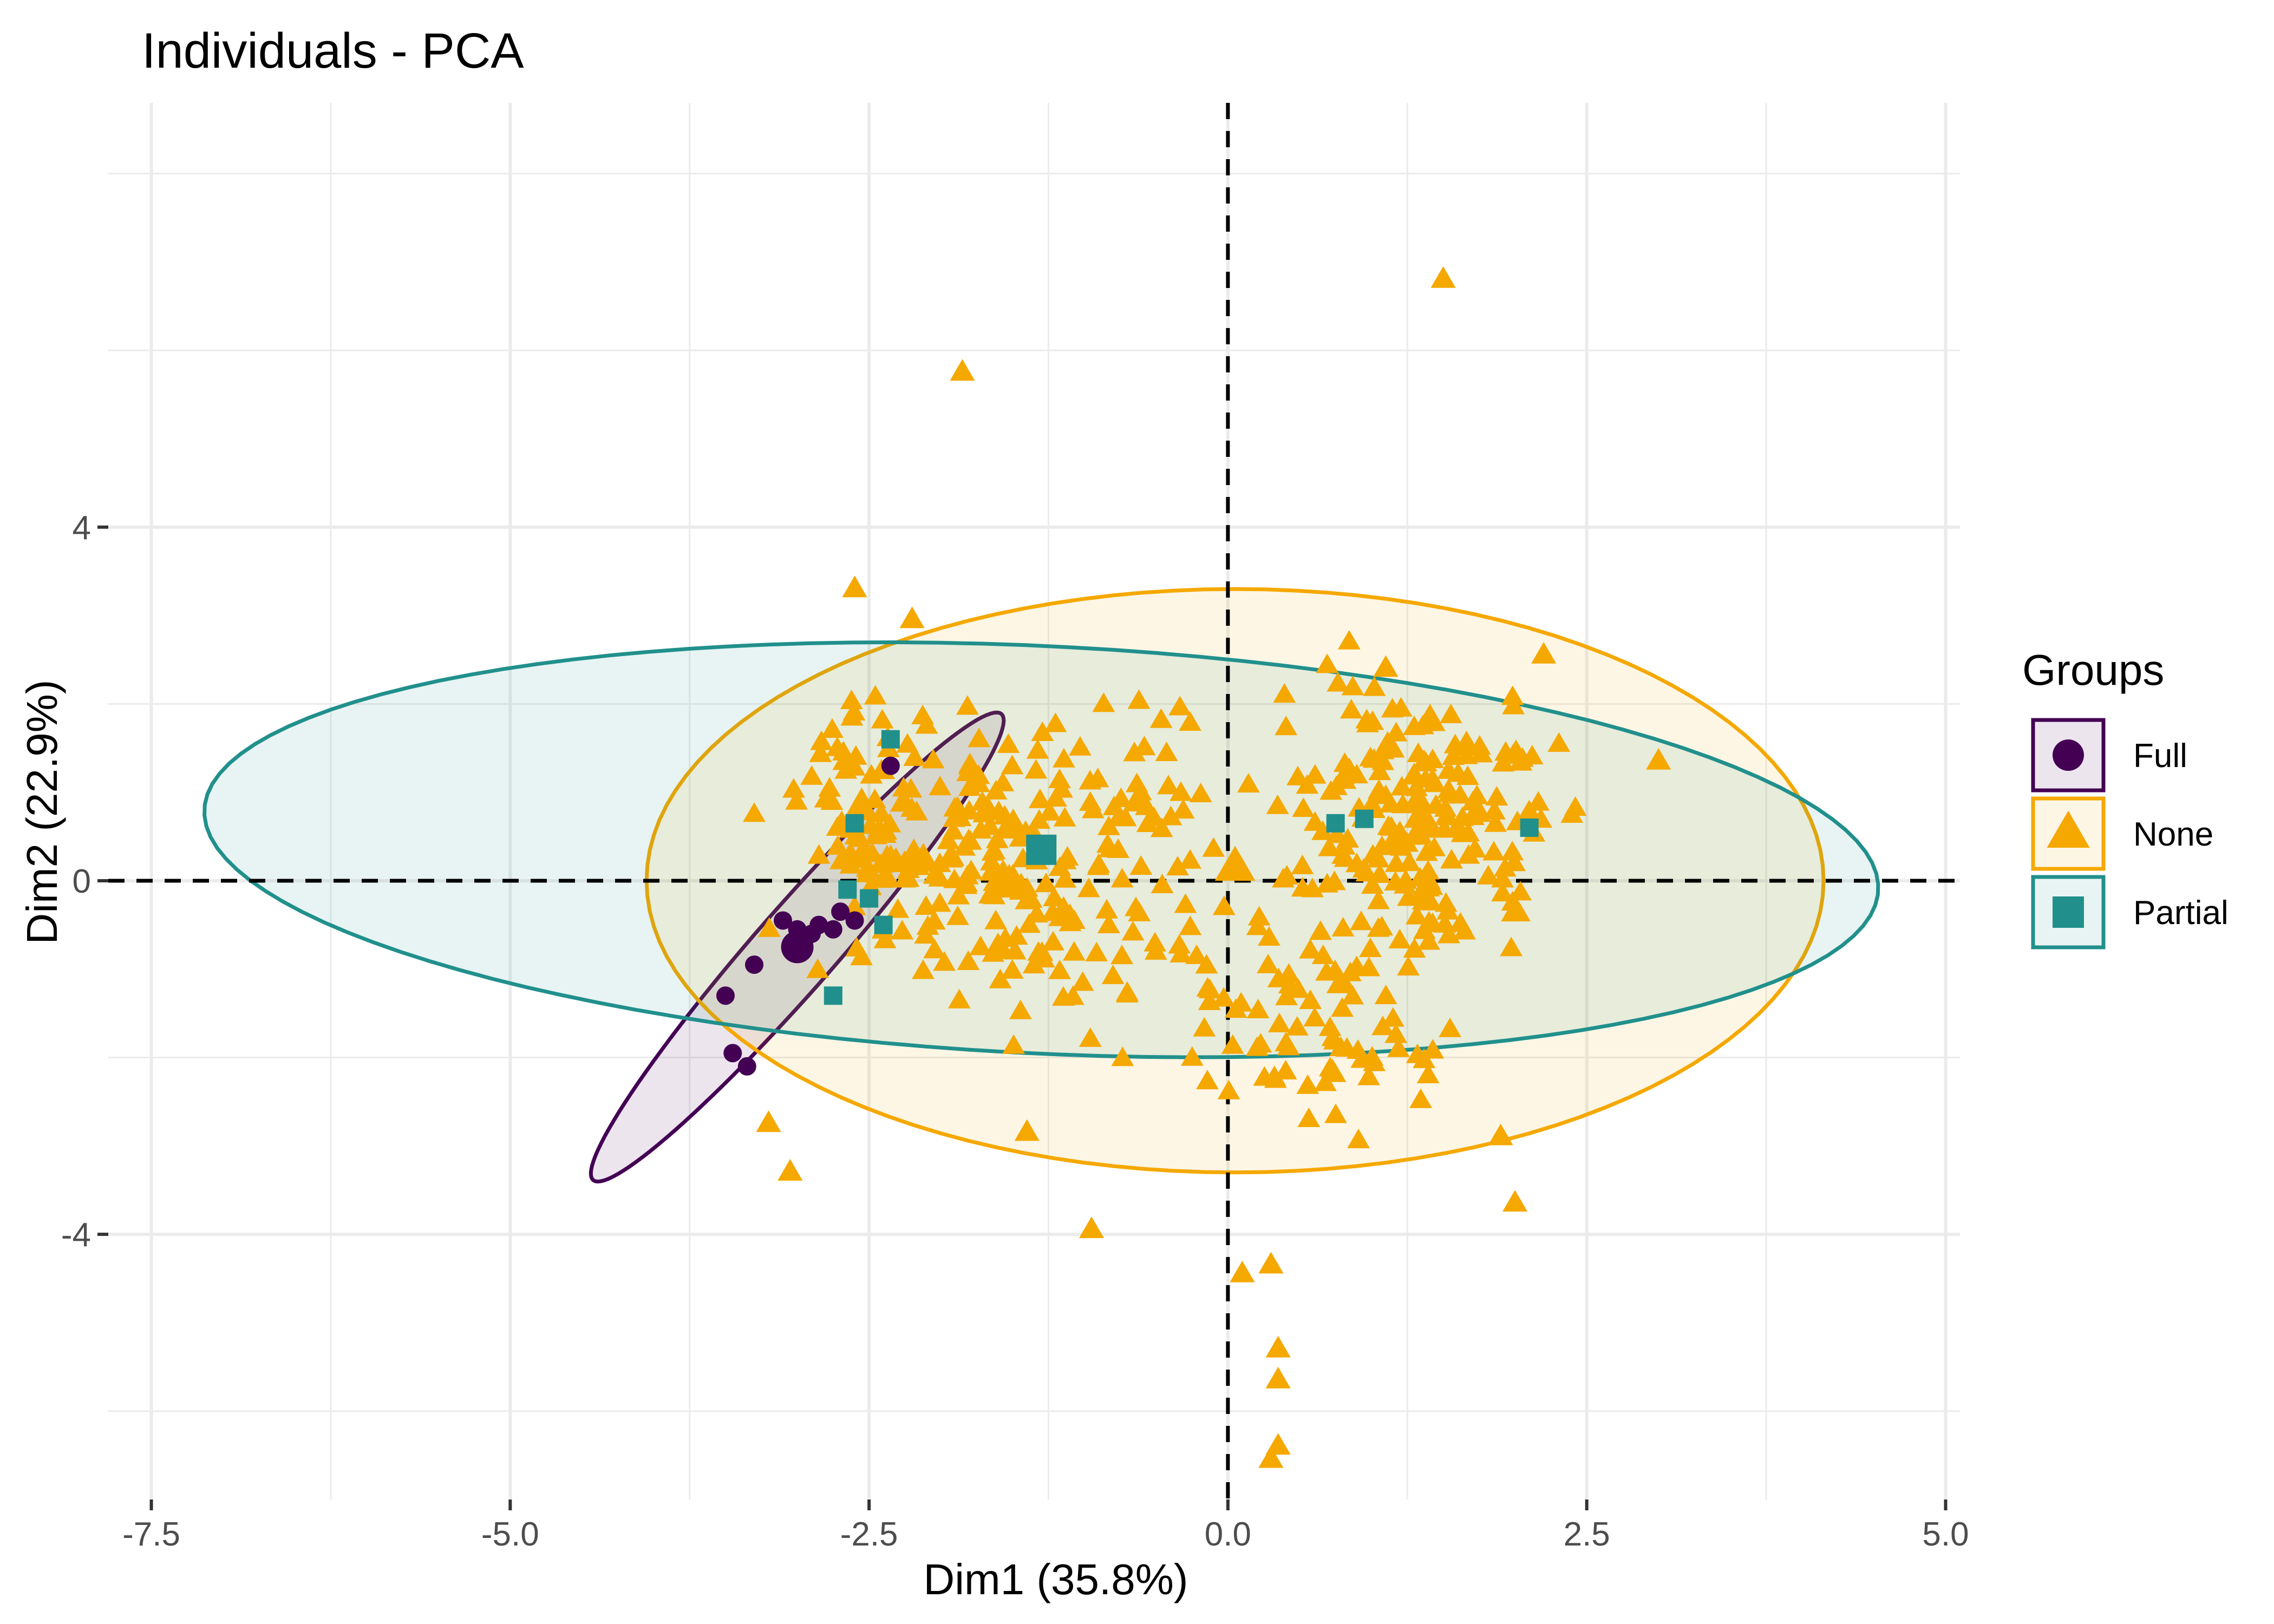  Describe the element at coordinates (333, 50) in the screenshot. I see `chart-title: Individuals - PCA` at that location.